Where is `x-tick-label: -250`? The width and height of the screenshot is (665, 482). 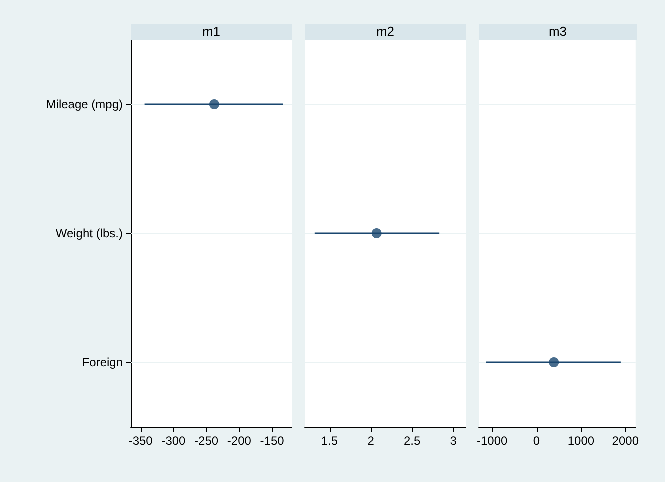
x-tick-label: -250 is located at coordinates (206, 441).